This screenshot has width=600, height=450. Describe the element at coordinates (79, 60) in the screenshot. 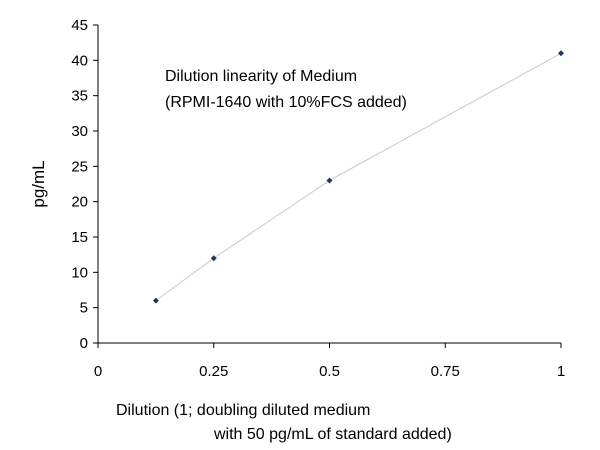

I see `y-tick-label: 40` at that location.